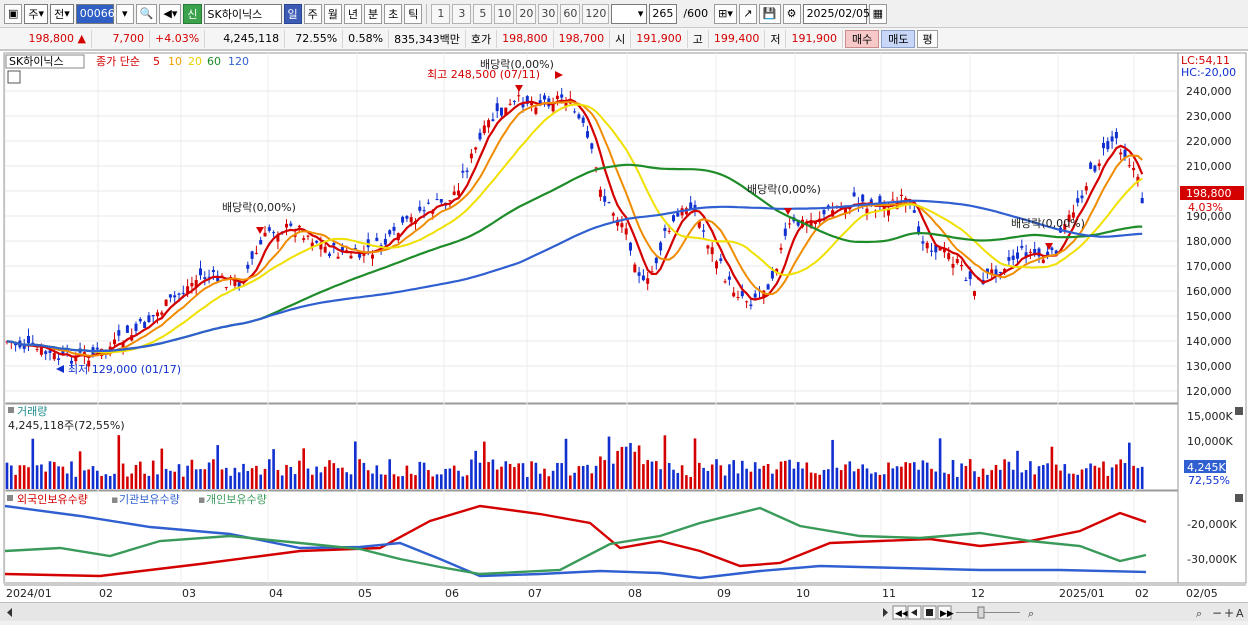 The height and width of the screenshot is (625, 1248). What do you see at coordinates (353, 13) in the screenshot?
I see `tab-year: 년` at bounding box center [353, 13].